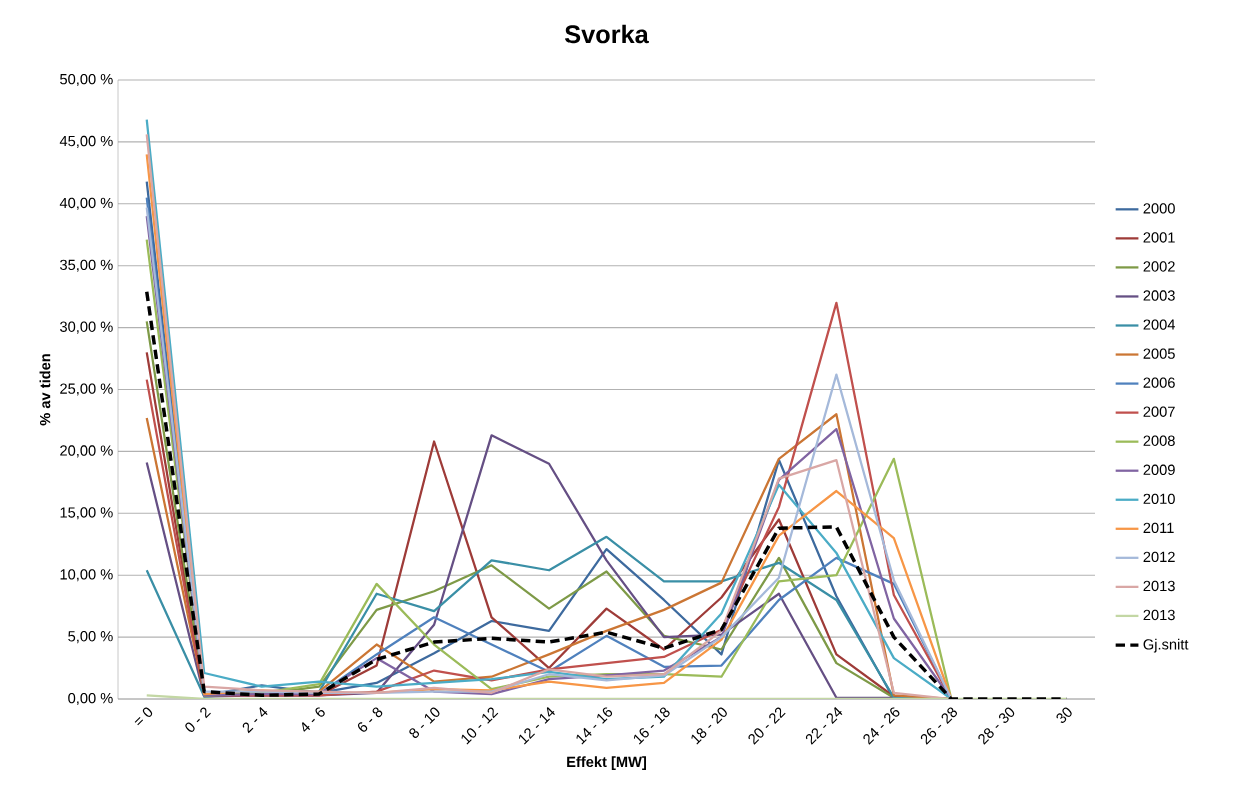 The image size is (1235, 808). Describe the element at coordinates (198, 719) in the screenshot. I see `x-tick-label: 0 - 2` at that location.